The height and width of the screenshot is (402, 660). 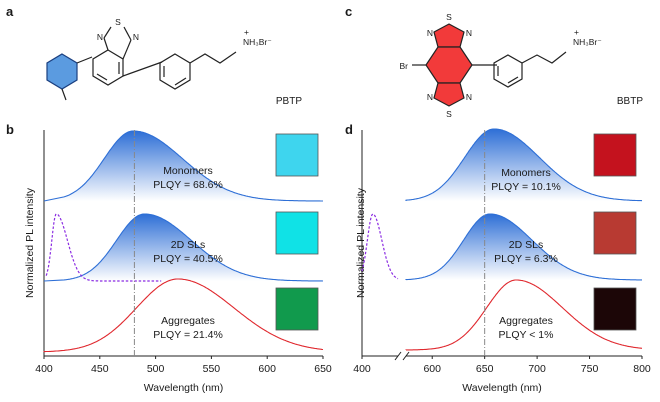 What do you see at coordinates (188, 185) in the screenshot?
I see `annotation-plqy: PLQY = 68.6%` at bounding box center [188, 185].